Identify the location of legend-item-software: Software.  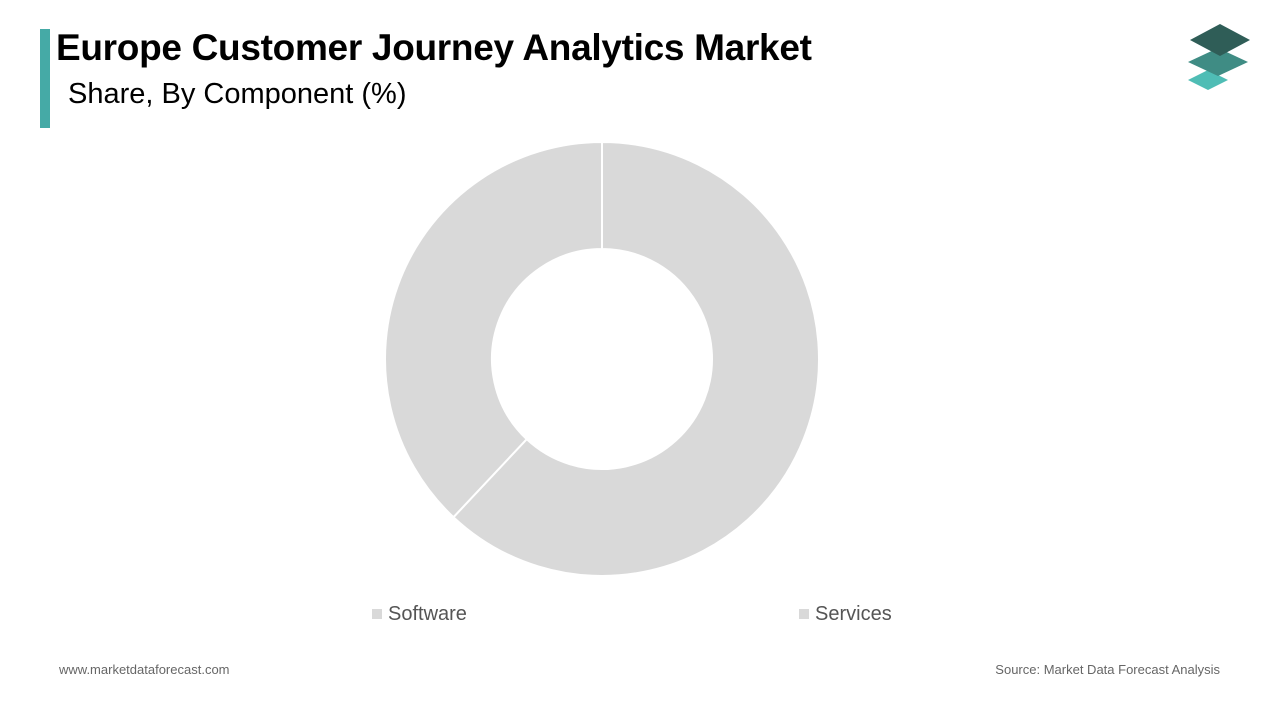
(419, 614).